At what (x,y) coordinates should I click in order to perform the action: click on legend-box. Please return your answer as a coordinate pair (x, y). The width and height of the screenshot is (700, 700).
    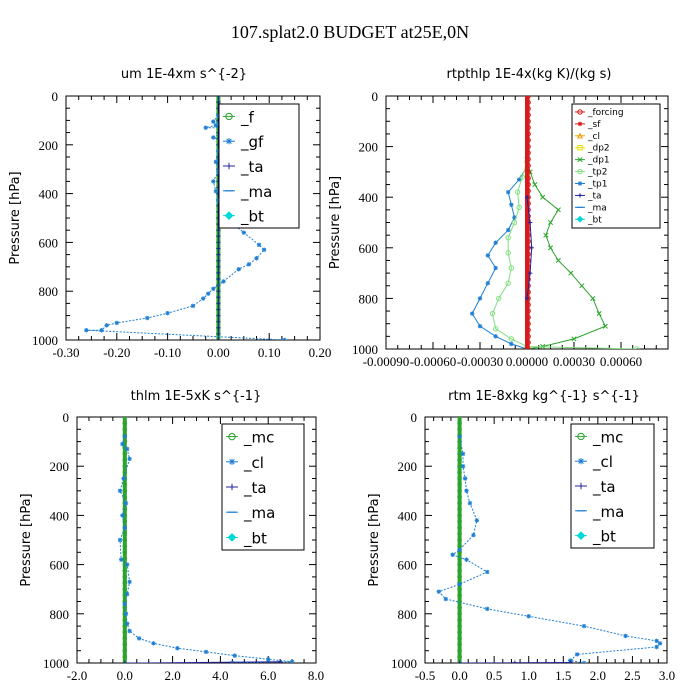
    Looking at the image, I should click on (616, 166).